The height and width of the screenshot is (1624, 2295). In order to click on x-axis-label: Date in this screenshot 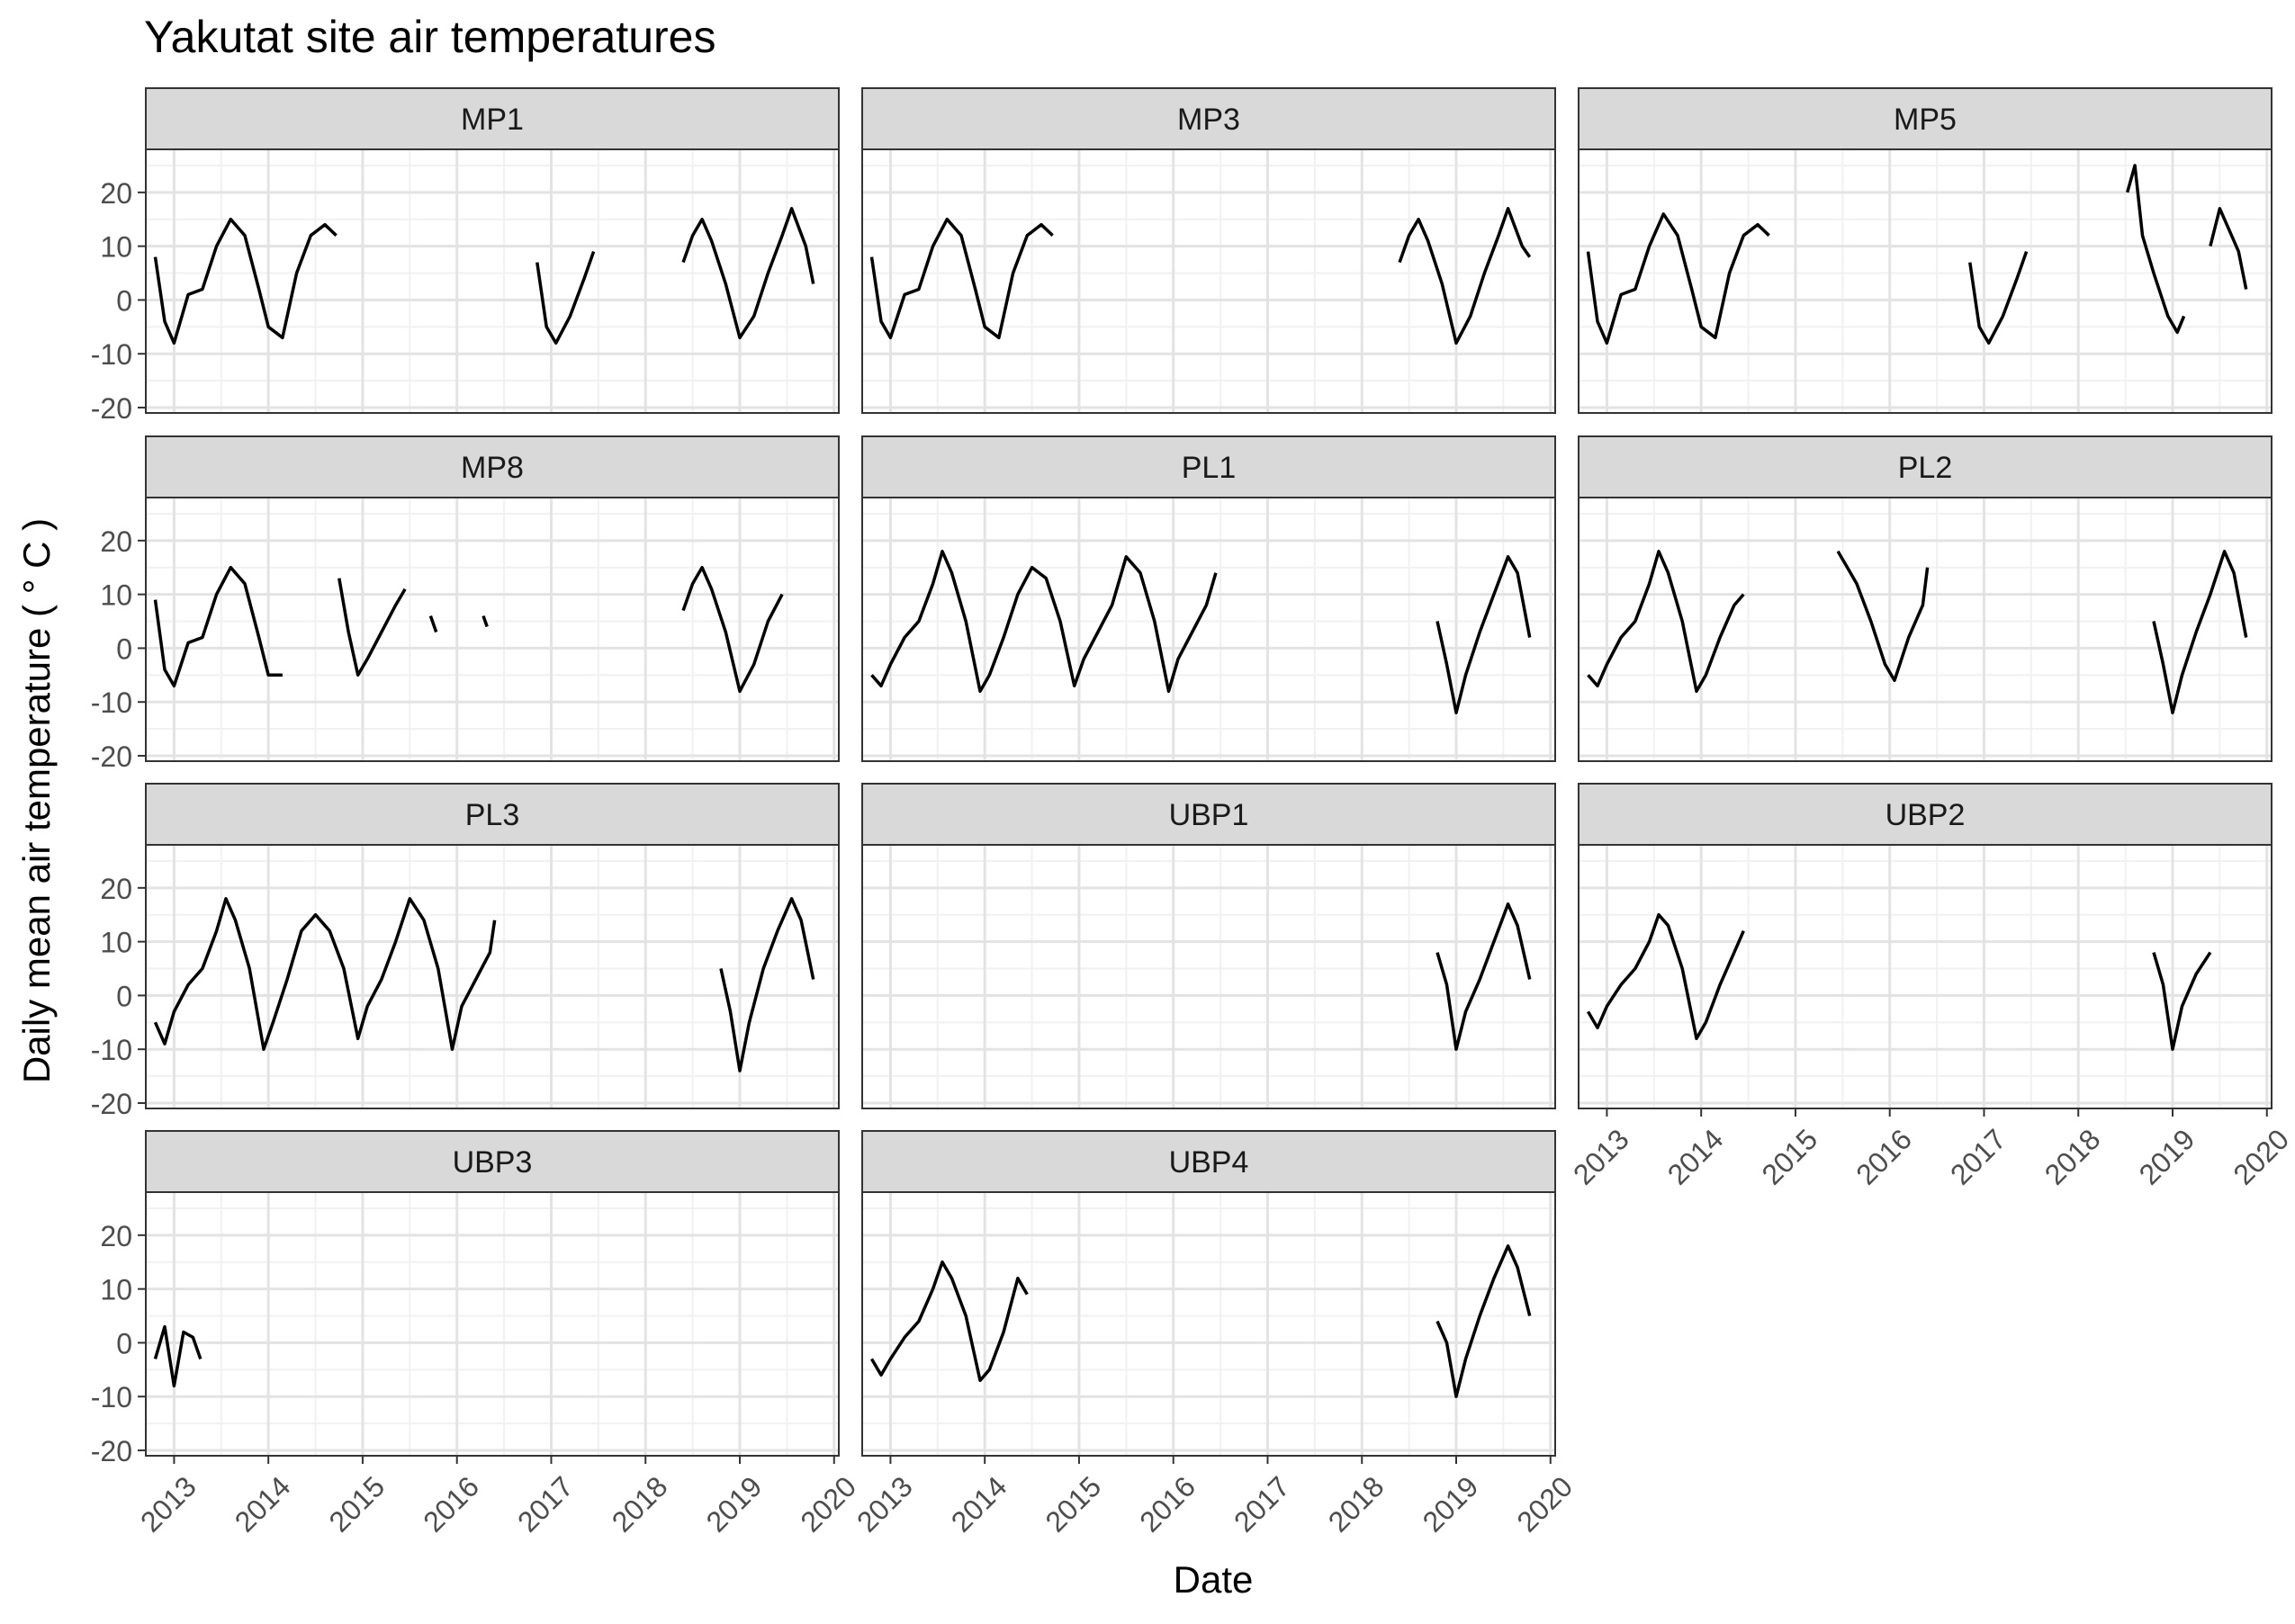, I will do `click(1214, 1579)`.